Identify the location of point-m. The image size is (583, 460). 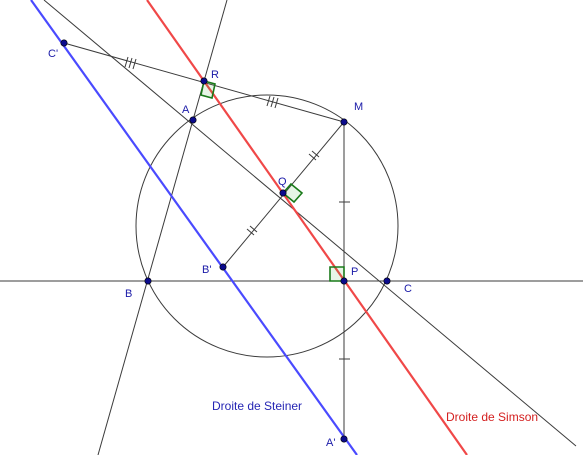
(344, 122).